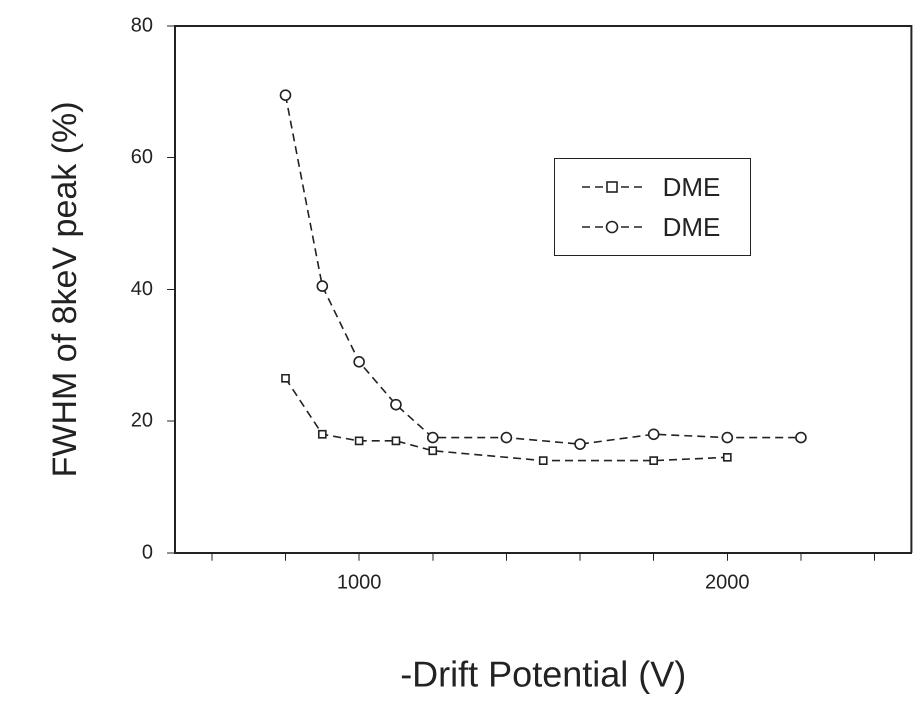  I want to click on y-tick-label: 0, so click(148, 552).